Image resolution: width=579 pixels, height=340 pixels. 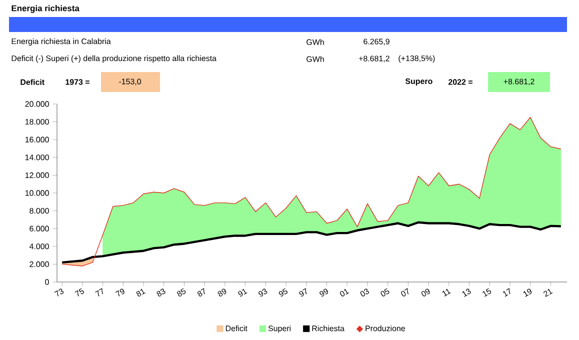 I want to click on chart-title: Energia richiesta, so click(x=46, y=9).